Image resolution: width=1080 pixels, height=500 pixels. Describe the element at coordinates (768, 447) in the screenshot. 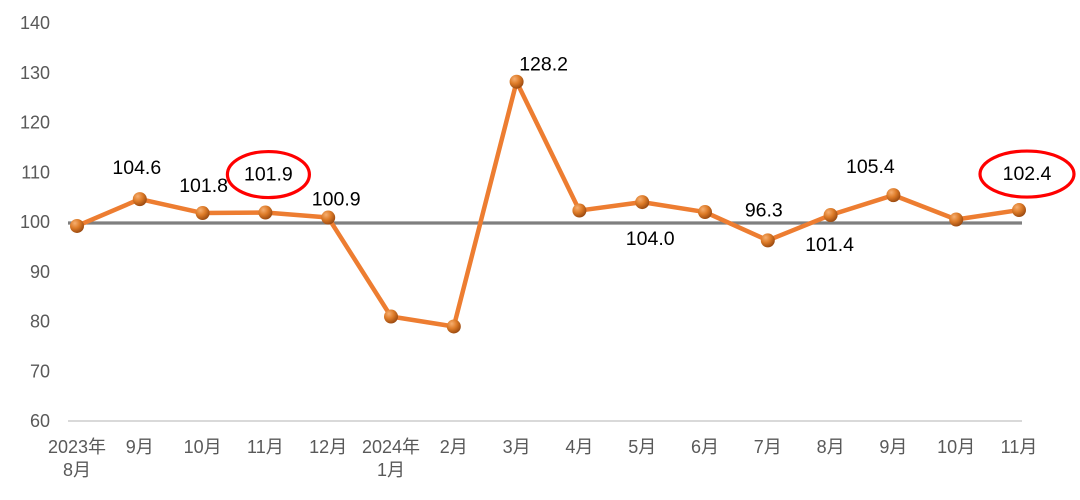

I see `x-tick-label: 7月` at that location.